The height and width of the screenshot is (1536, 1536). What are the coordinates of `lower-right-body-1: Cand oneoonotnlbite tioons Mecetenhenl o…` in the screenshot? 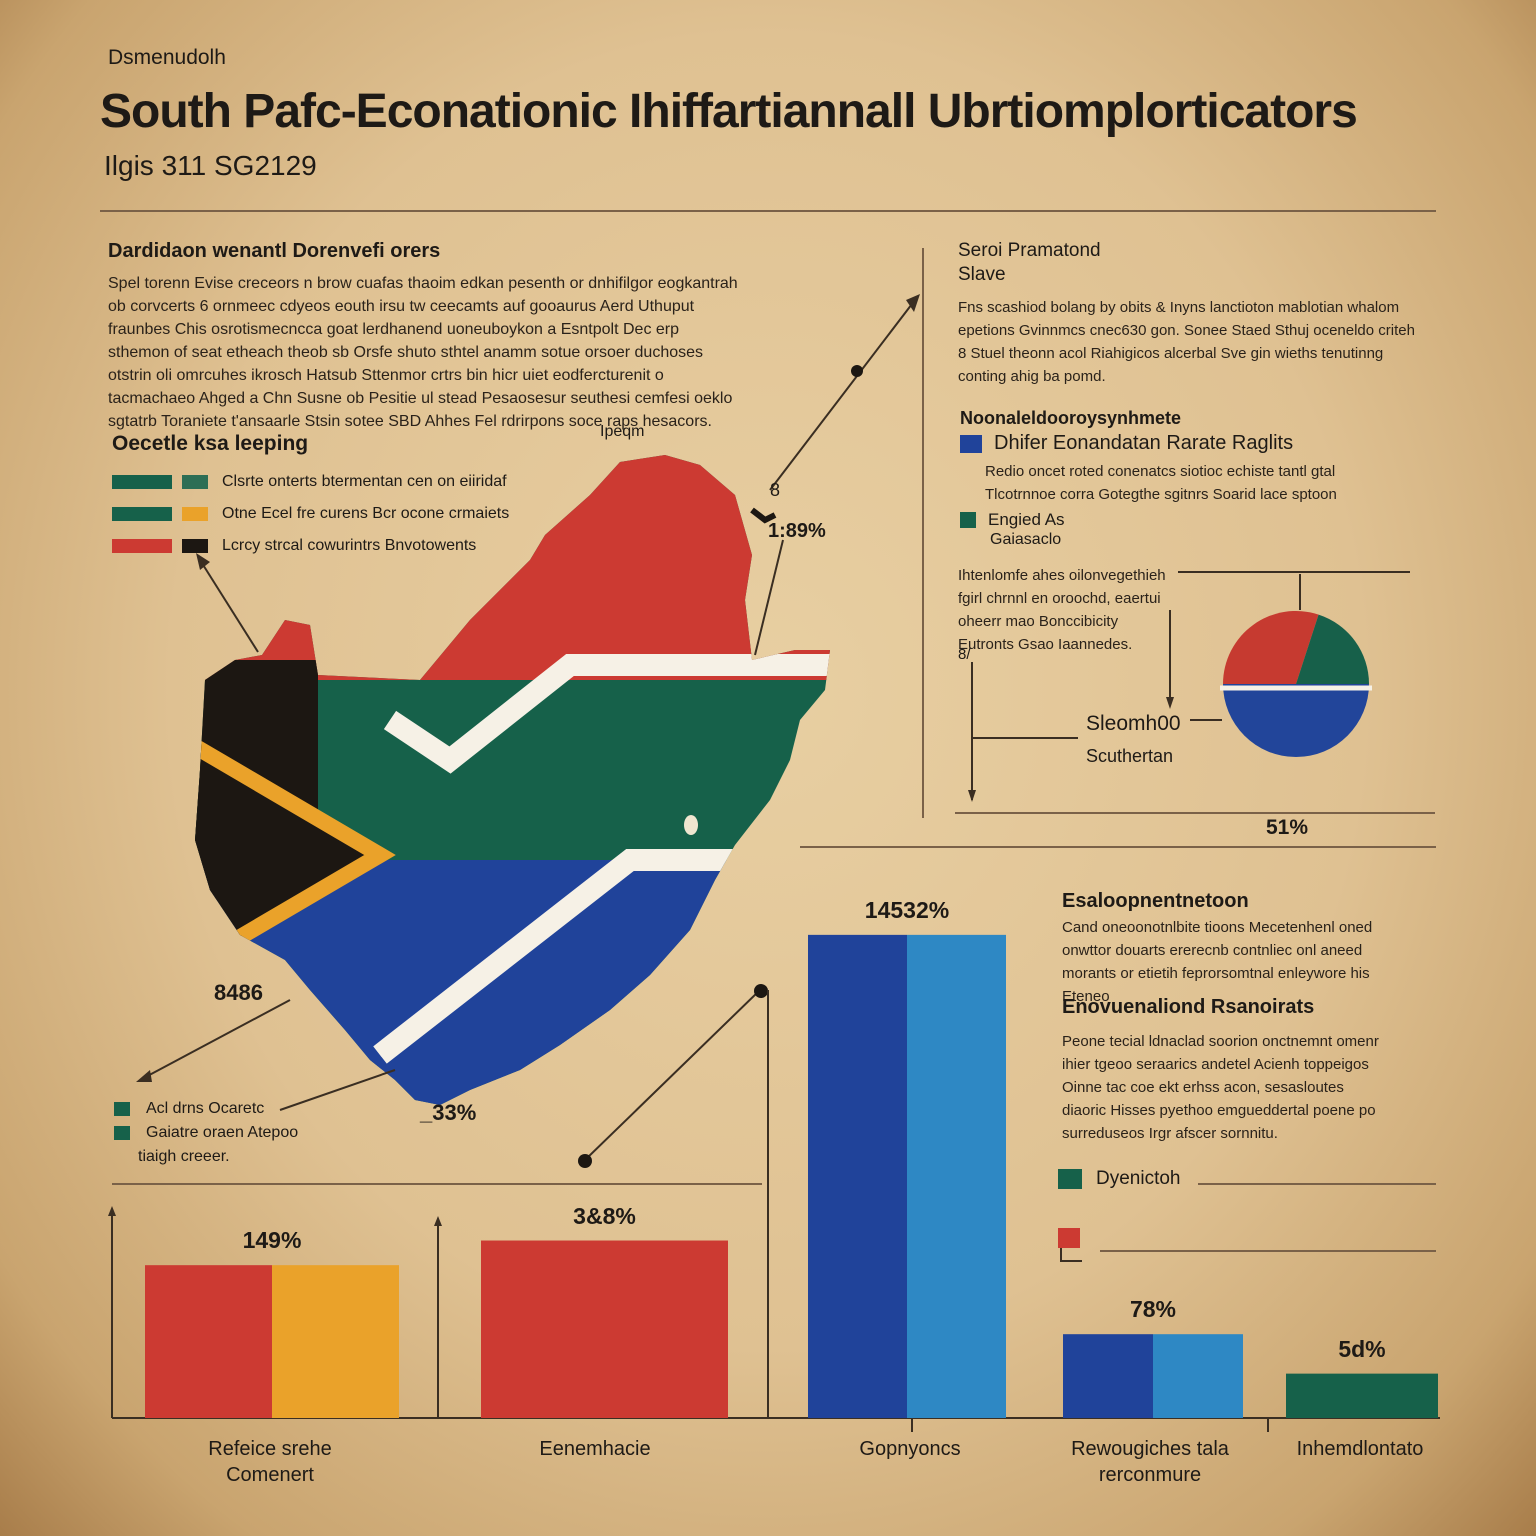 It's located at (1217, 962).